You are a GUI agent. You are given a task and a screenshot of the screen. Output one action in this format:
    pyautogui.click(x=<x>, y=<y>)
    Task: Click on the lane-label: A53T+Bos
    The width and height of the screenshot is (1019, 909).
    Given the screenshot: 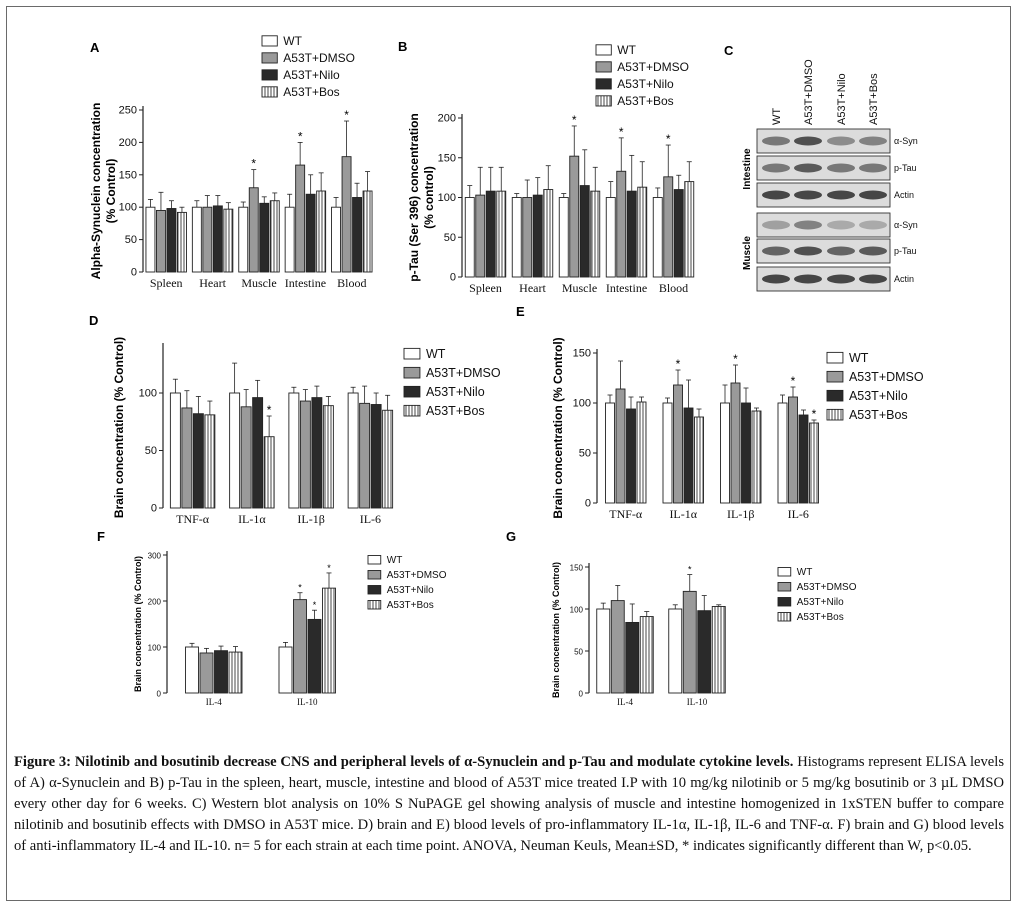 What is the action you would take?
    pyautogui.click(x=874, y=99)
    